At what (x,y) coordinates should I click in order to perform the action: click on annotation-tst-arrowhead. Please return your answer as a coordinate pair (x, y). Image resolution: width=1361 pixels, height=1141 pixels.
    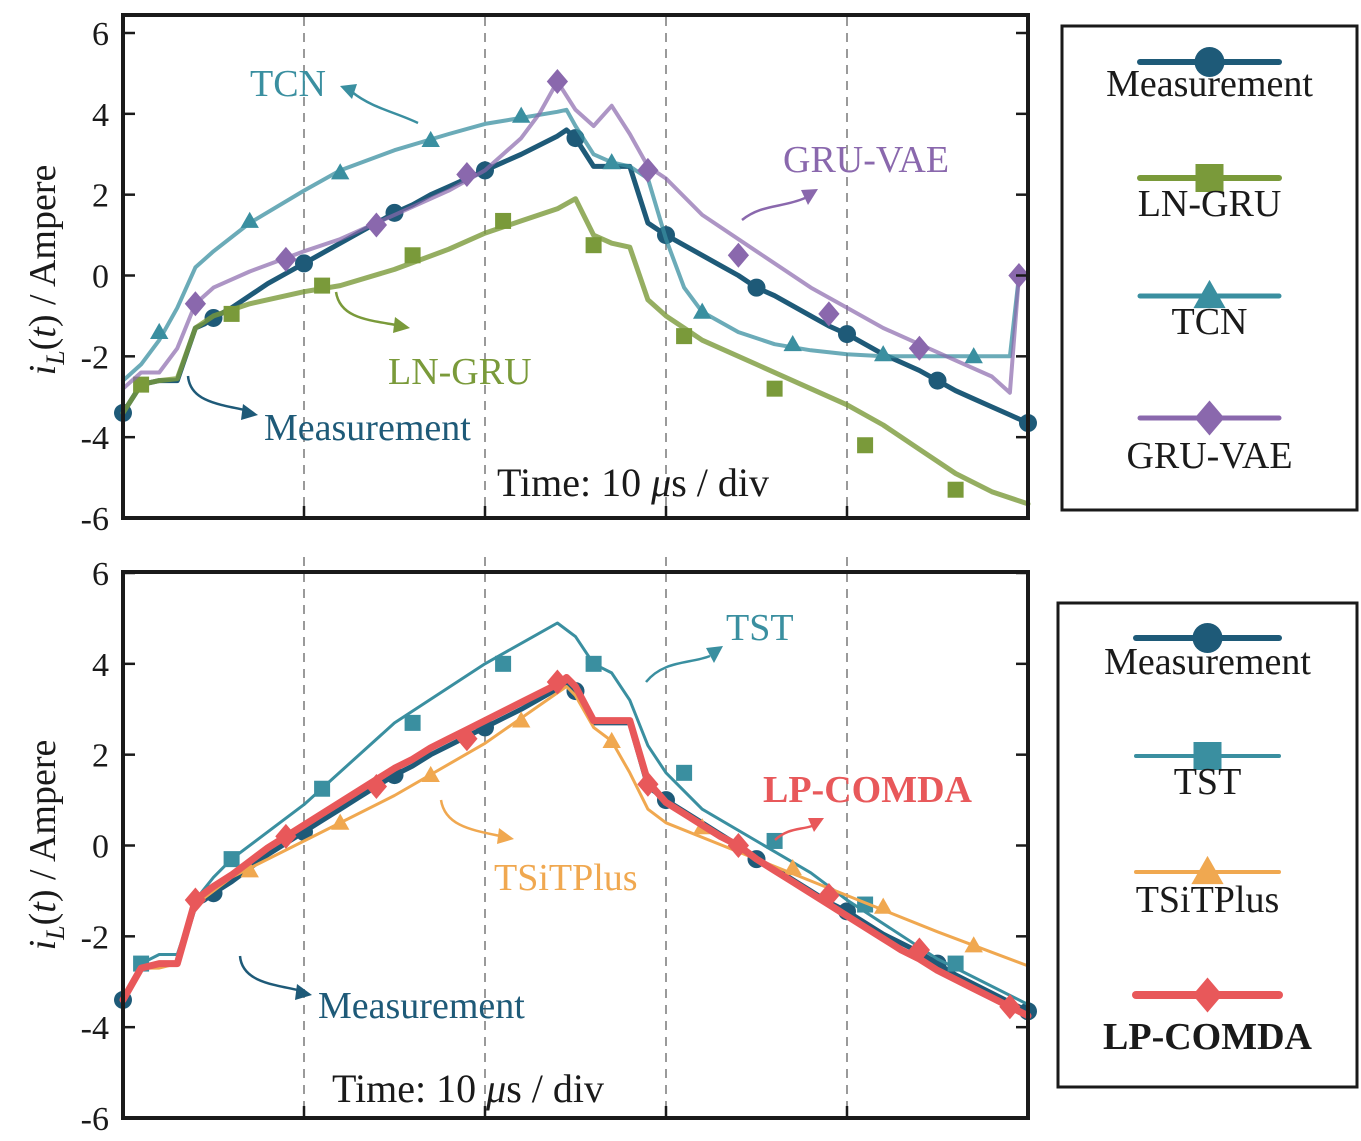
    Looking at the image, I should click on (714, 654).